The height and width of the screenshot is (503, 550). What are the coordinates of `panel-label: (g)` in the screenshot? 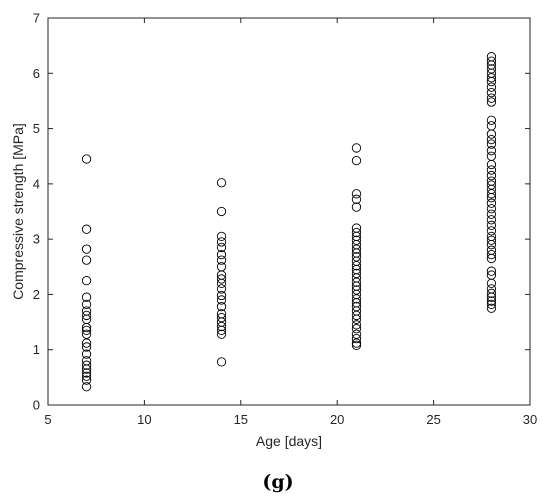 It's located at (277, 482).